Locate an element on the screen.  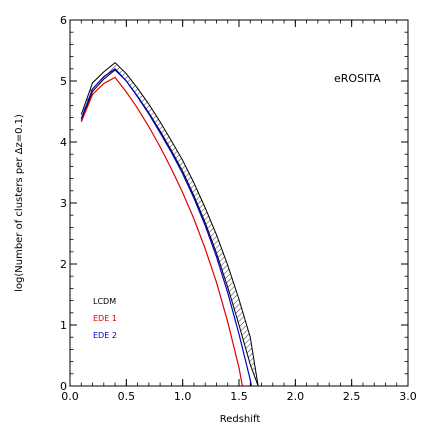
x-tick-label: 3.0 is located at coordinates (408, 396).